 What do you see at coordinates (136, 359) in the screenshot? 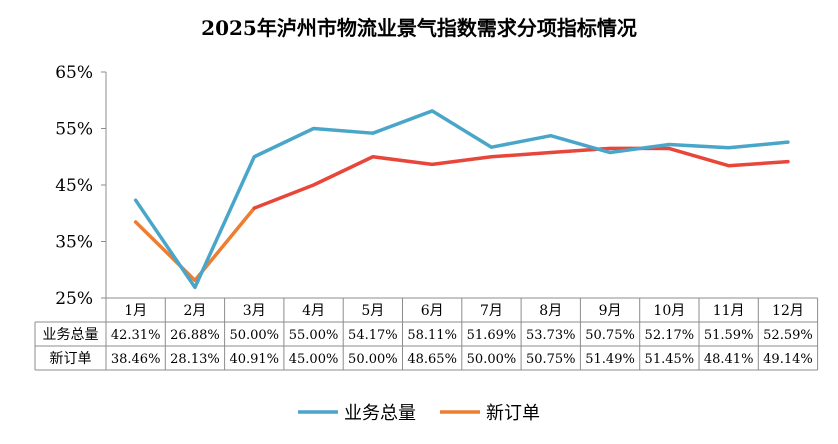
I see `table-value-cell: 38.46%` at bounding box center [136, 359].